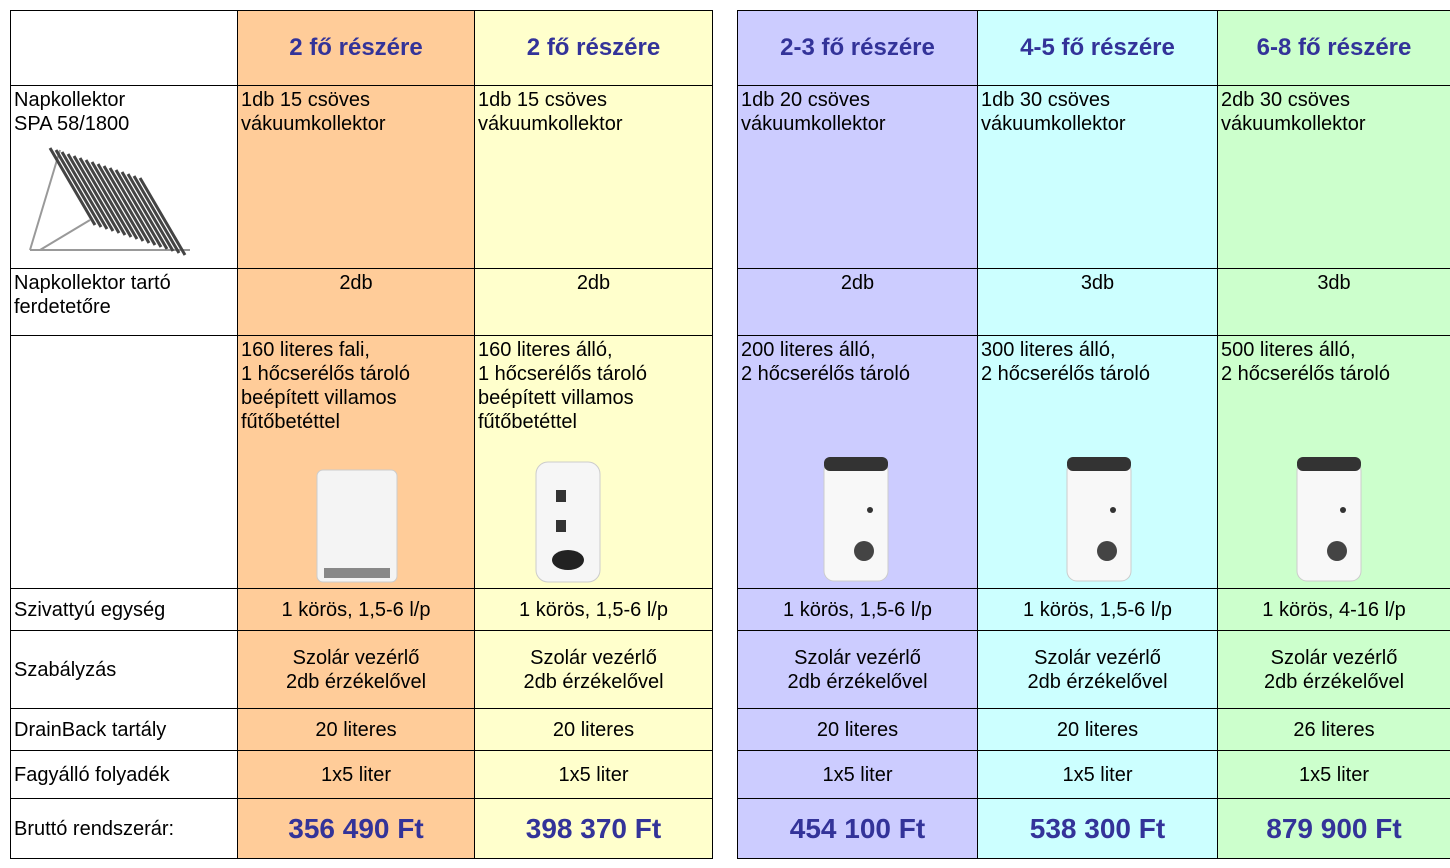 Image resolution: width=1450 pixels, height=868 pixels. Describe the element at coordinates (124, 729) in the screenshot. I see `row-label: DrainBack tartály` at that location.